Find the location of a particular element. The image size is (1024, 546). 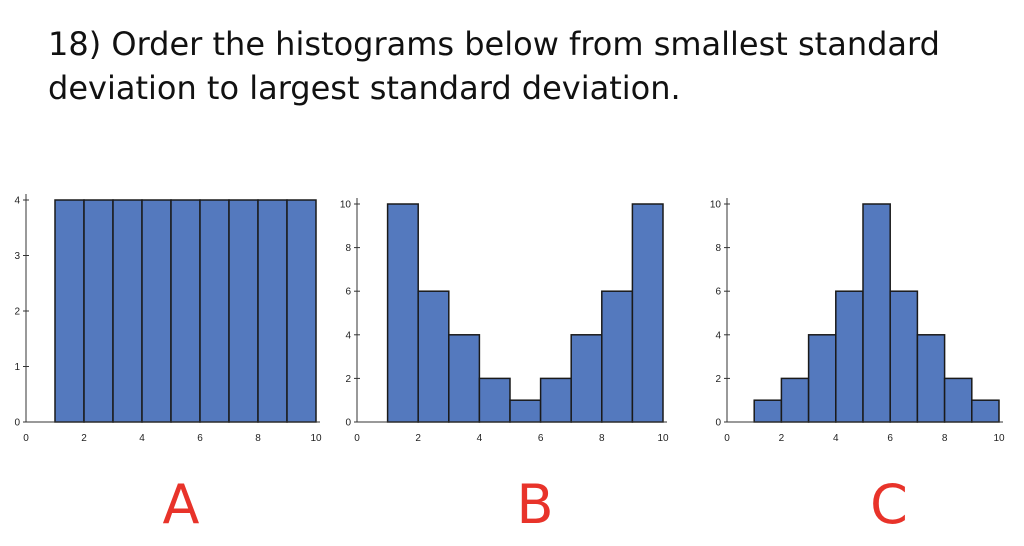

histogram-b-y-tick-label: 0 is located at coordinates (348, 423).